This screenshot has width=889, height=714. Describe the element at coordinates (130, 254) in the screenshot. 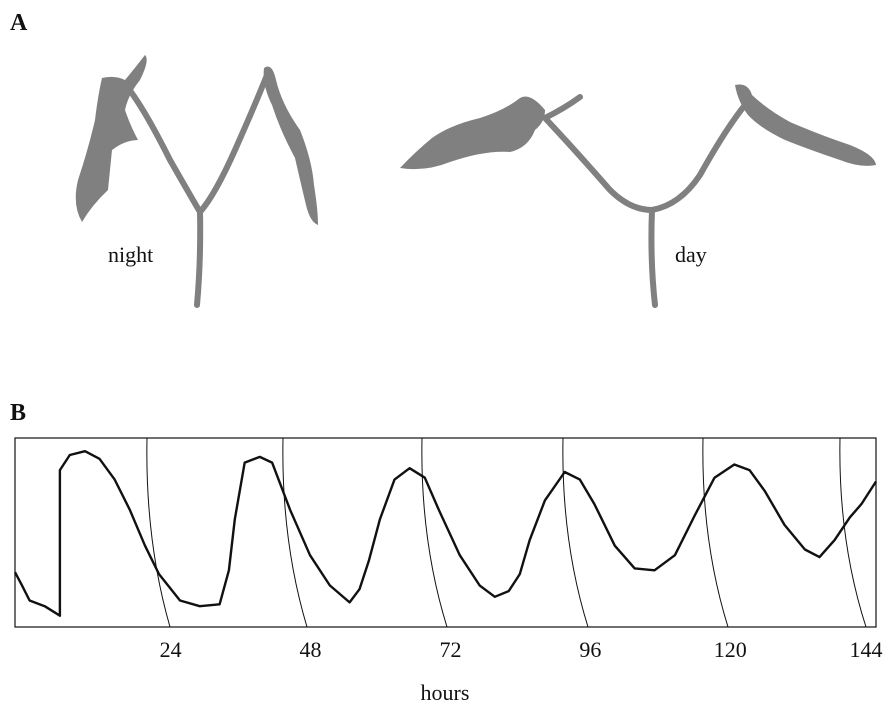

I see `night-label: night` at that location.